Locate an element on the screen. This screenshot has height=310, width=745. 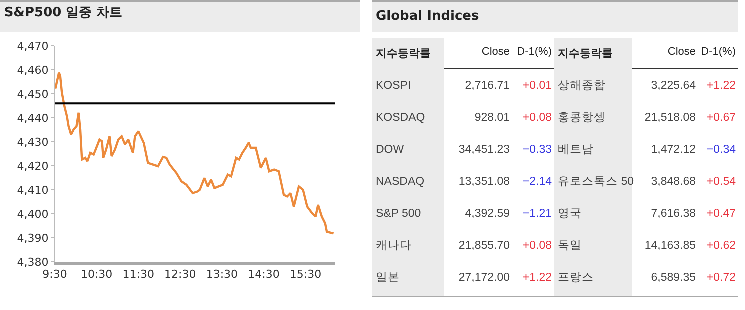
text: 독일 is located at coordinates (570, 246).